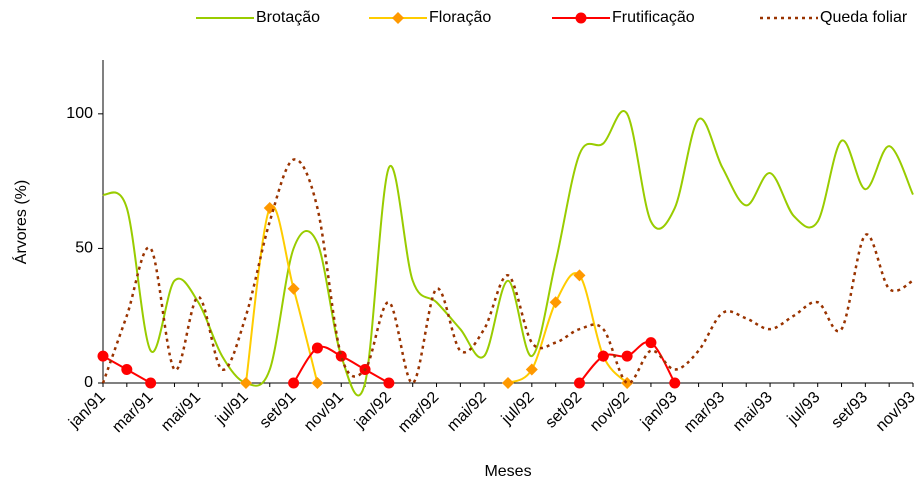  I want to click on legend-label: Floração, so click(460, 17).